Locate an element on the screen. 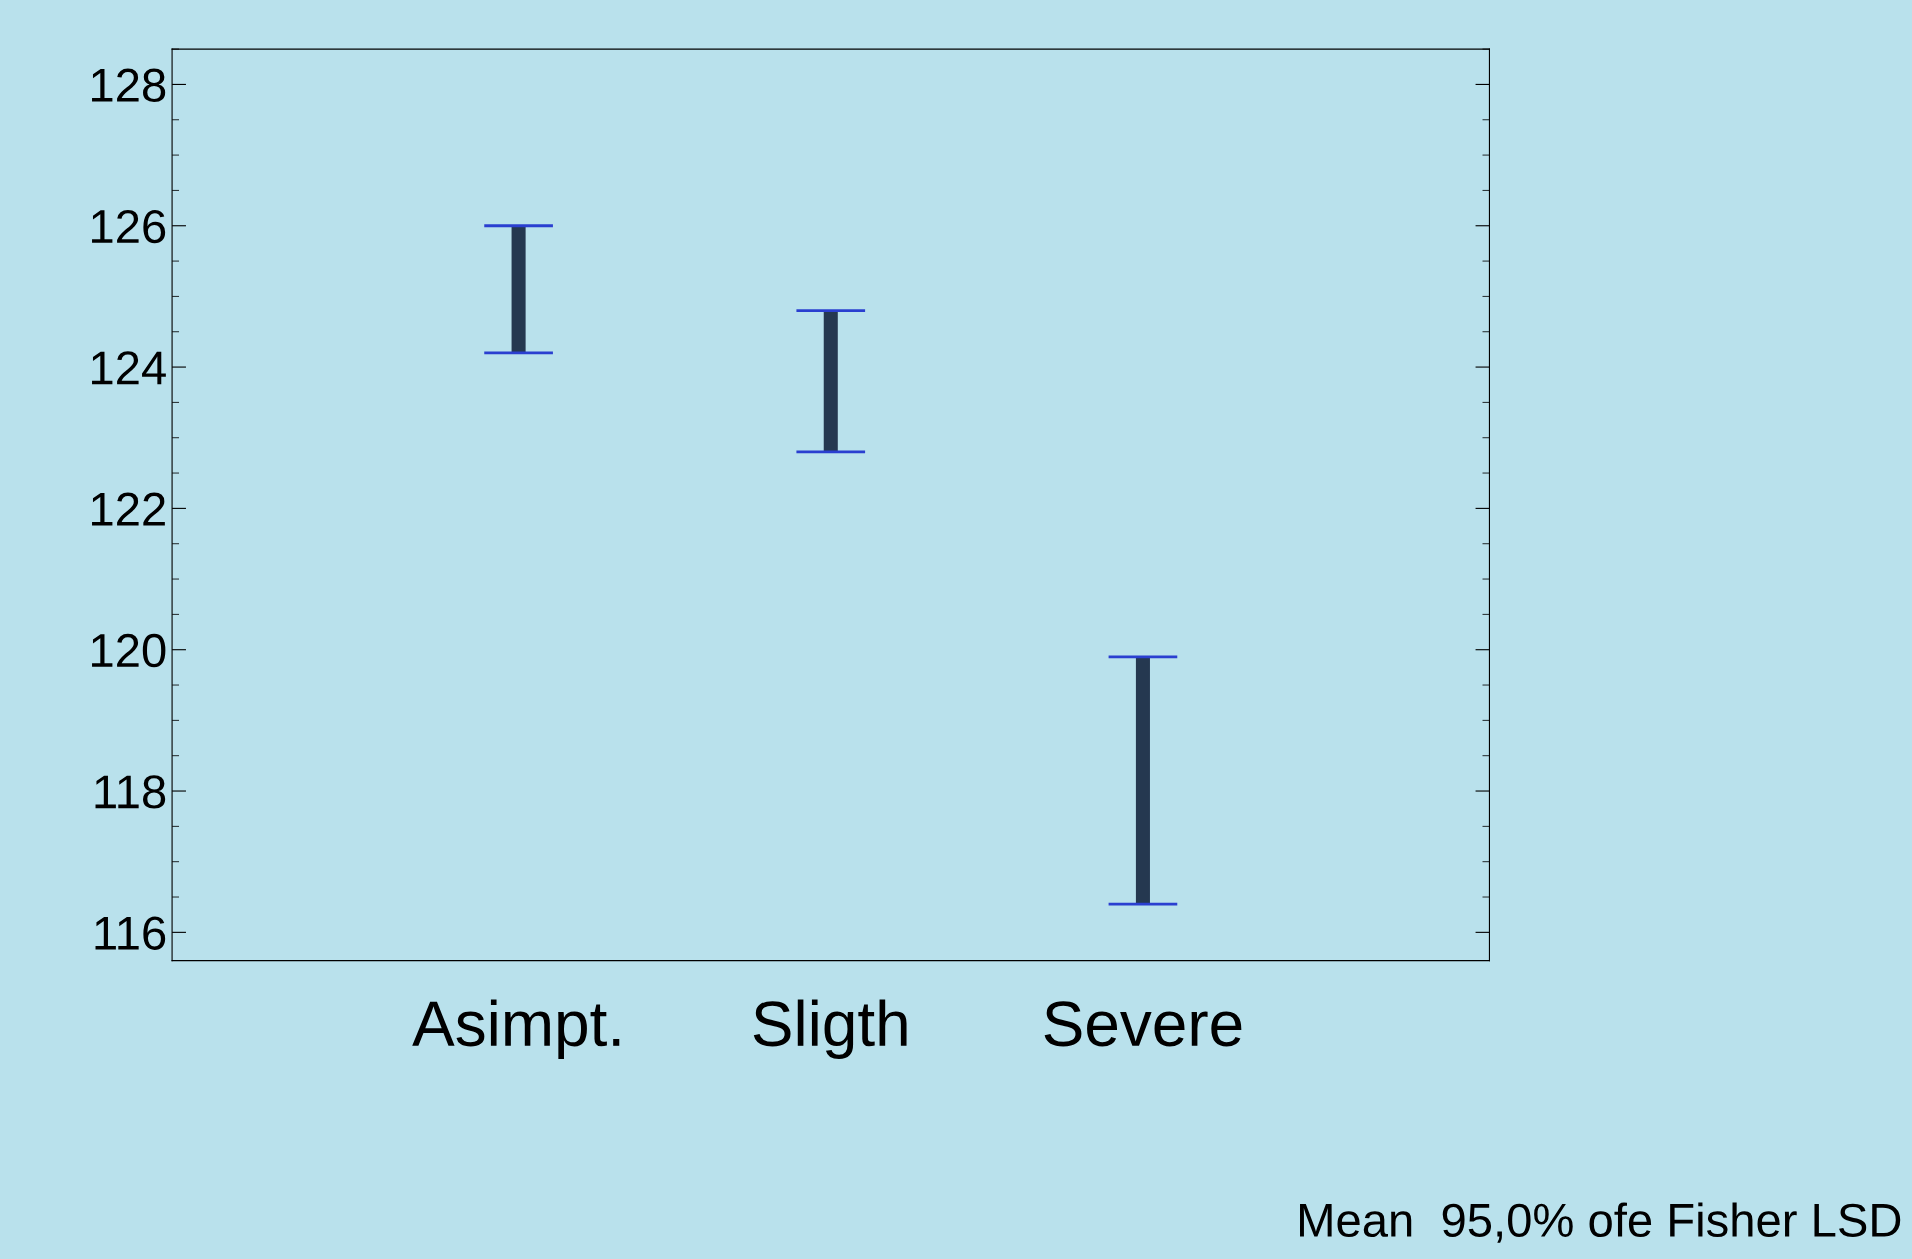 The height and width of the screenshot is (1259, 1912). x-tick-label: Asimpt. is located at coordinates (516, 1029).